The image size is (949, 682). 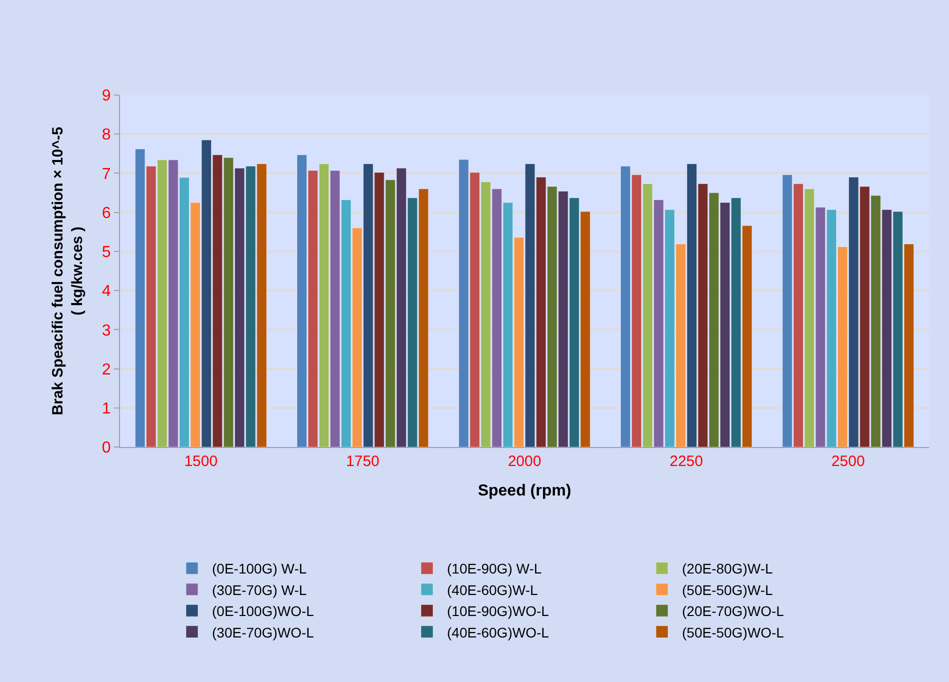 I want to click on legend-label: (50E-50G)W-L, so click(x=727, y=590).